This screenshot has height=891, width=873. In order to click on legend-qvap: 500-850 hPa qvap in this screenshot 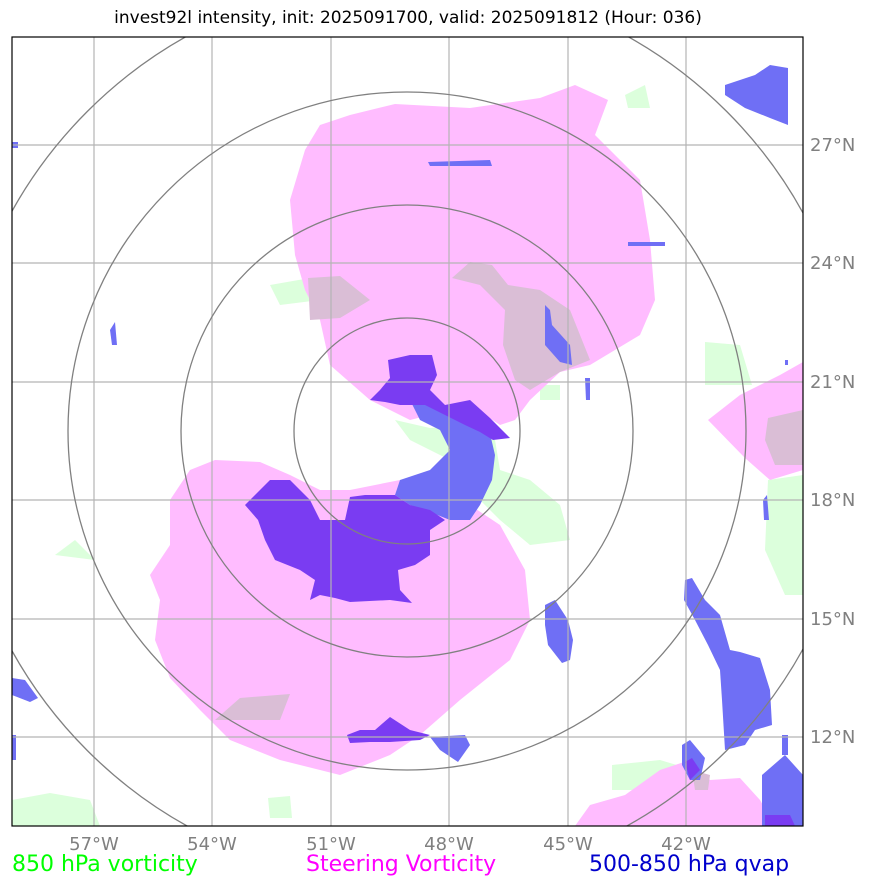, I will do `click(689, 864)`.